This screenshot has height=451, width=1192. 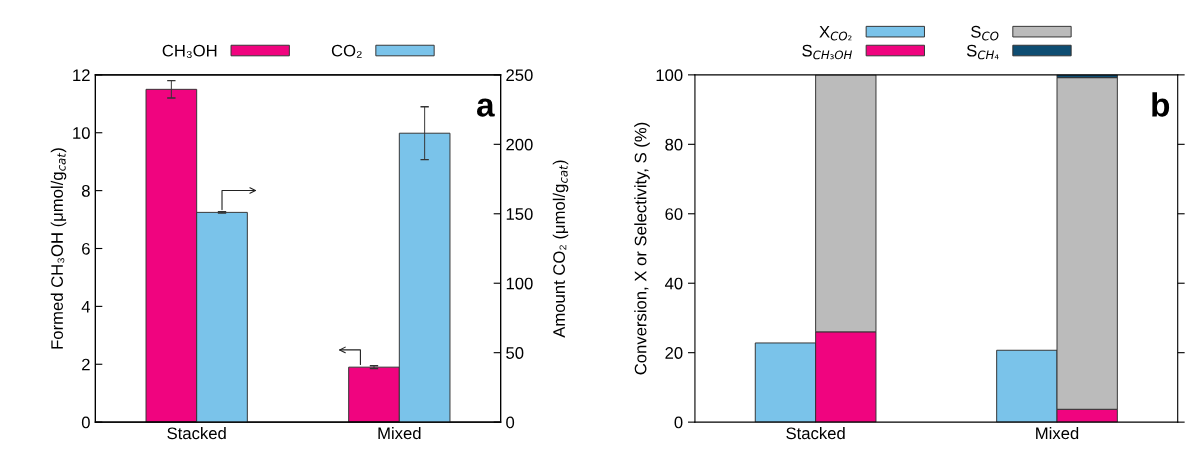 What do you see at coordinates (86, 248) in the screenshot?
I see `y-tick-label: 6` at bounding box center [86, 248].